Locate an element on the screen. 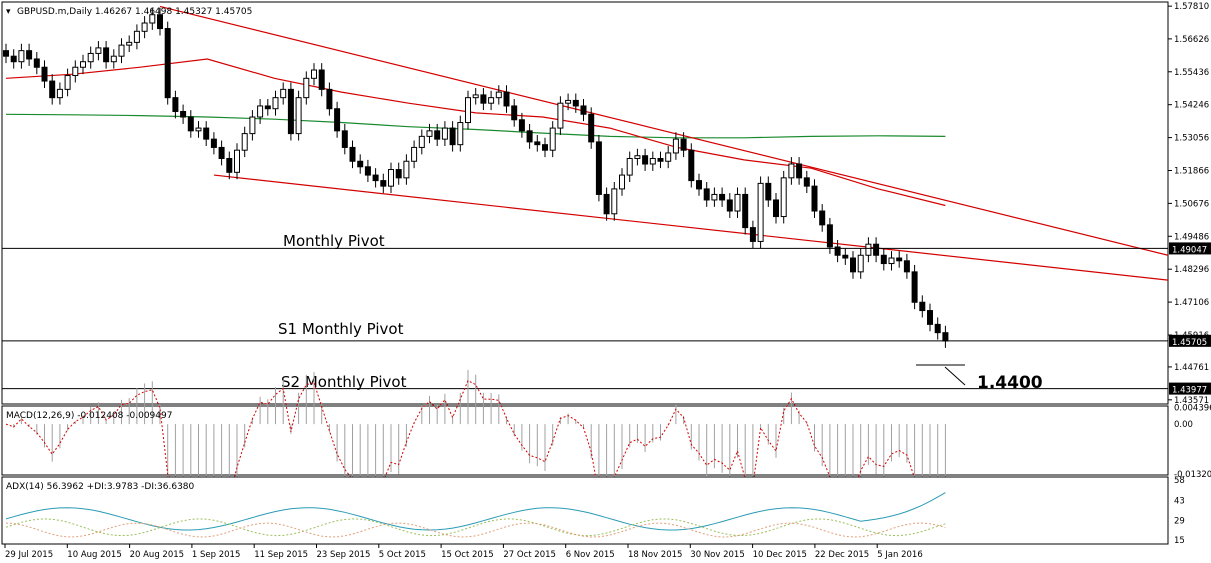 This screenshot has width=1211, height=563. time-tick-label: 10 Aug 2015 is located at coordinates (94, 555).